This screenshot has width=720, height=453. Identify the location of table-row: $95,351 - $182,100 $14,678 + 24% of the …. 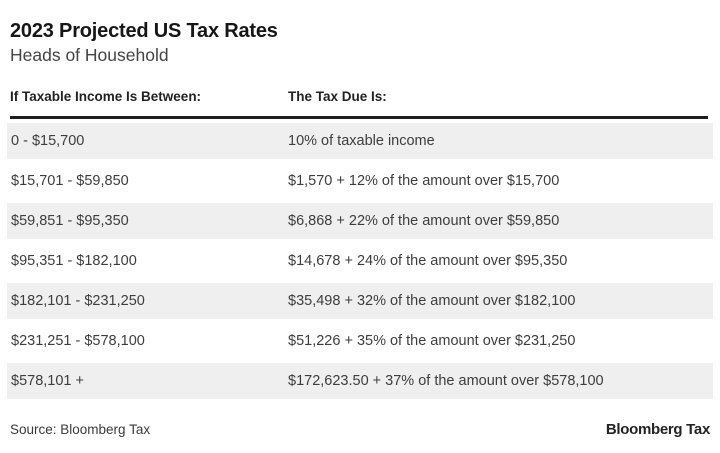
(360, 261).